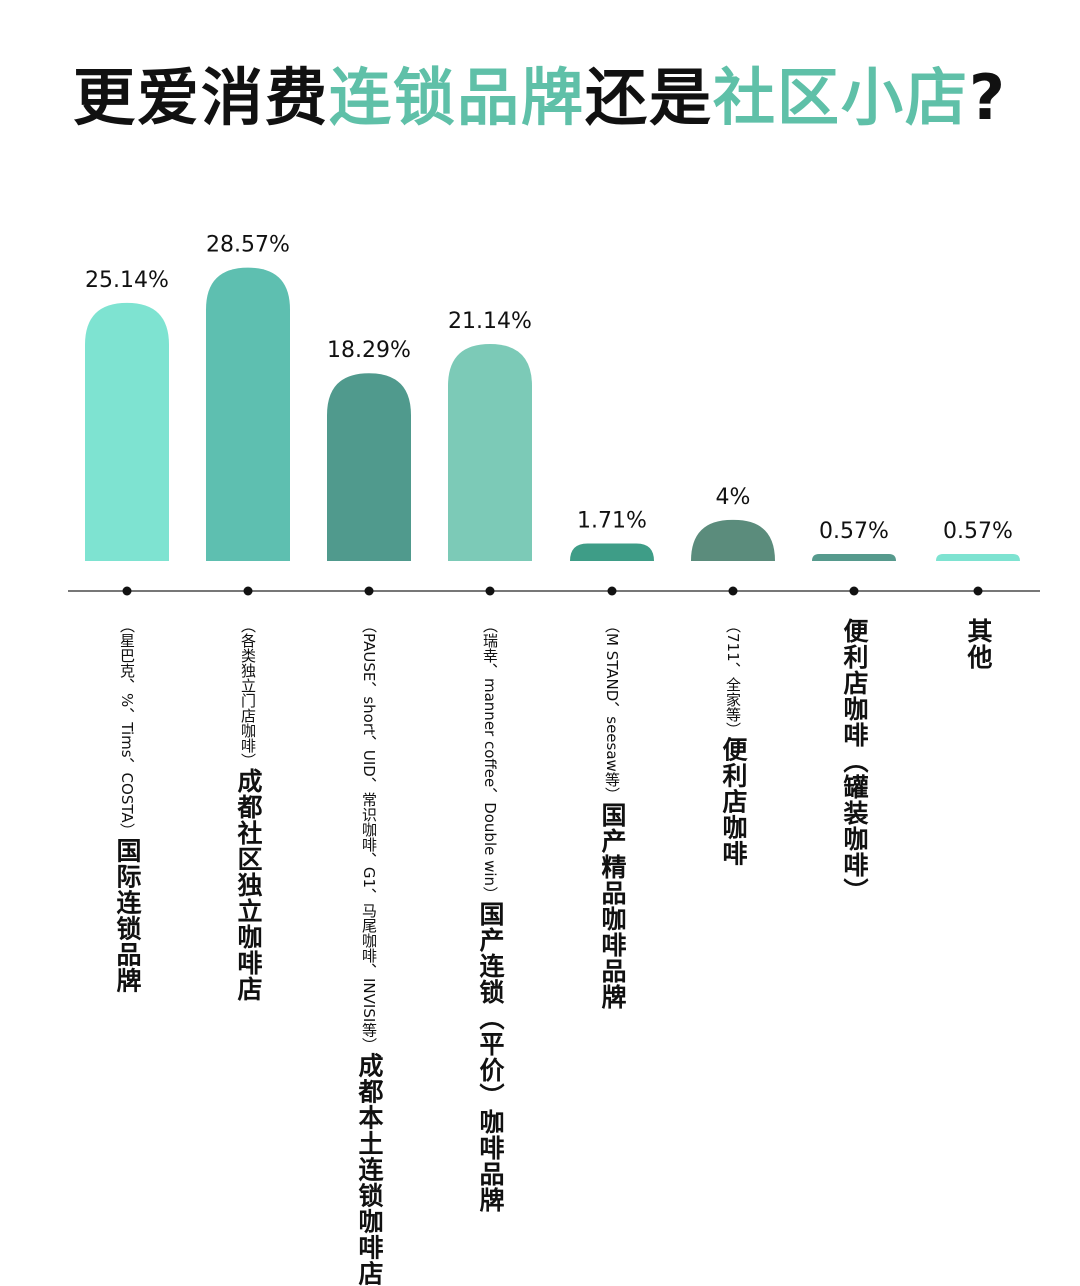 This screenshot has width=1080, height=1286. What do you see at coordinates (490, 321) in the screenshot?
I see `value-label-4: 21.14%` at bounding box center [490, 321].